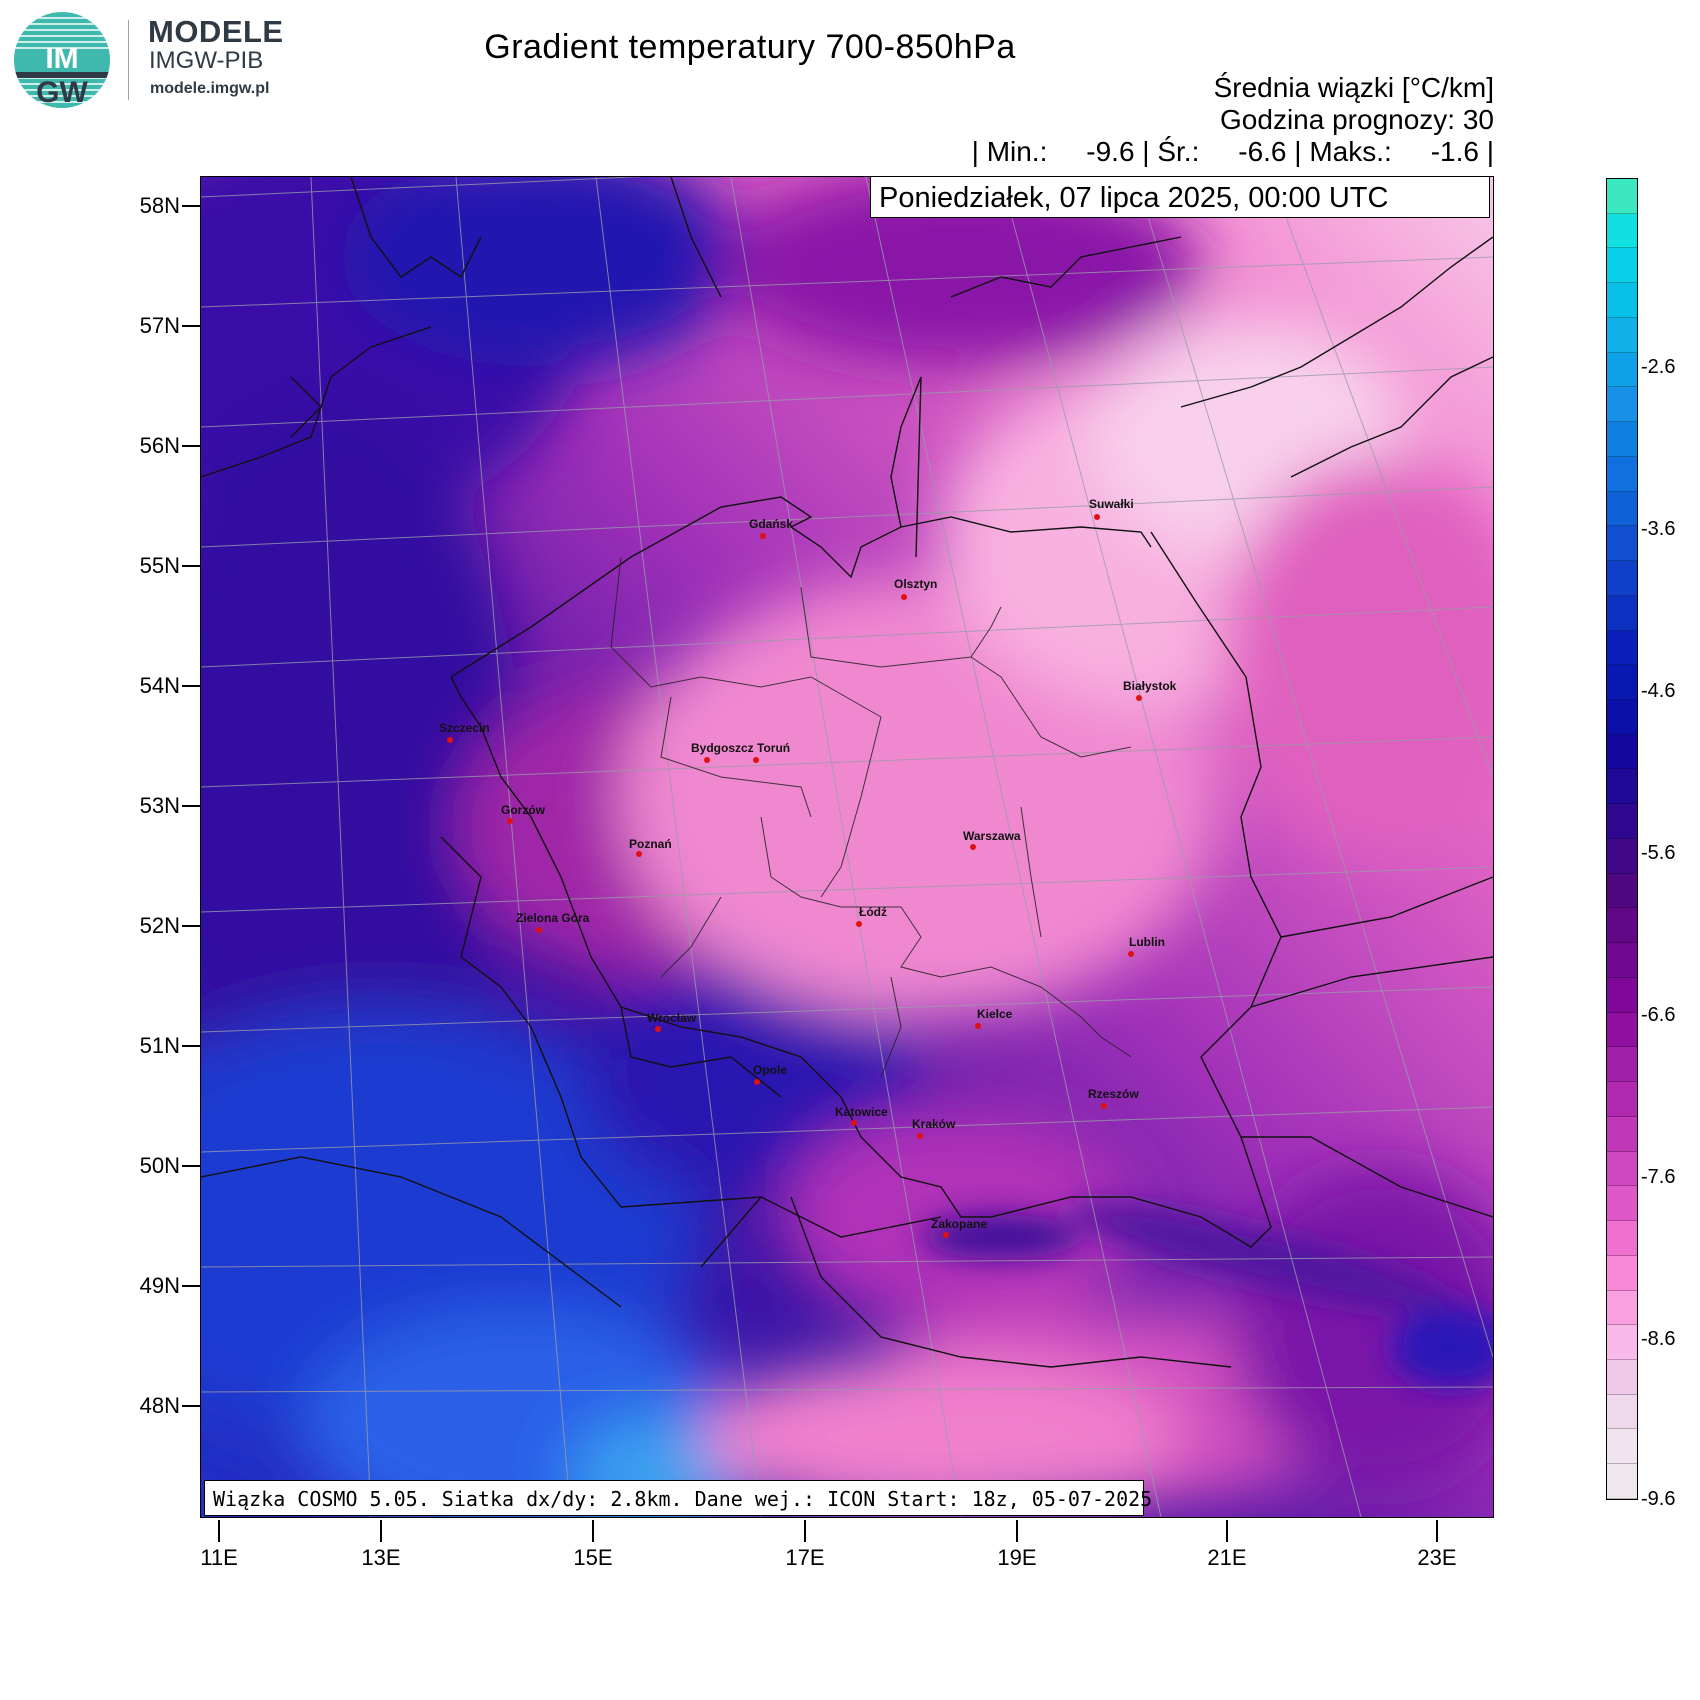 The image size is (1700, 1700). Describe the element at coordinates (1357, 119) in the screenshot. I see `forecast-hour-line: Godzina prognozy: 30` at that location.